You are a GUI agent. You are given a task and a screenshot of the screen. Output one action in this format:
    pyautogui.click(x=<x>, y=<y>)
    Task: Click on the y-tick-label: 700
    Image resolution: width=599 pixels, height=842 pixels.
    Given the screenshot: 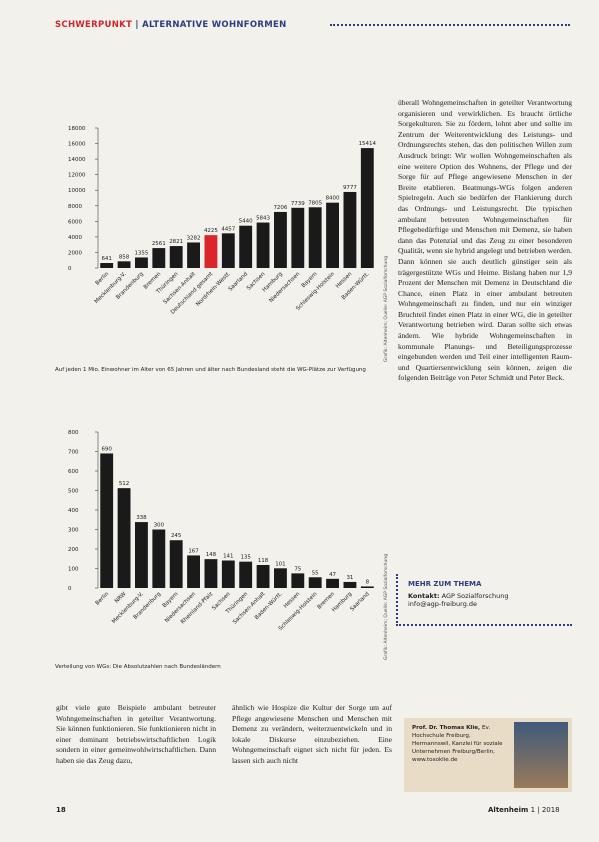 What is the action you would take?
    pyautogui.click(x=73, y=453)
    